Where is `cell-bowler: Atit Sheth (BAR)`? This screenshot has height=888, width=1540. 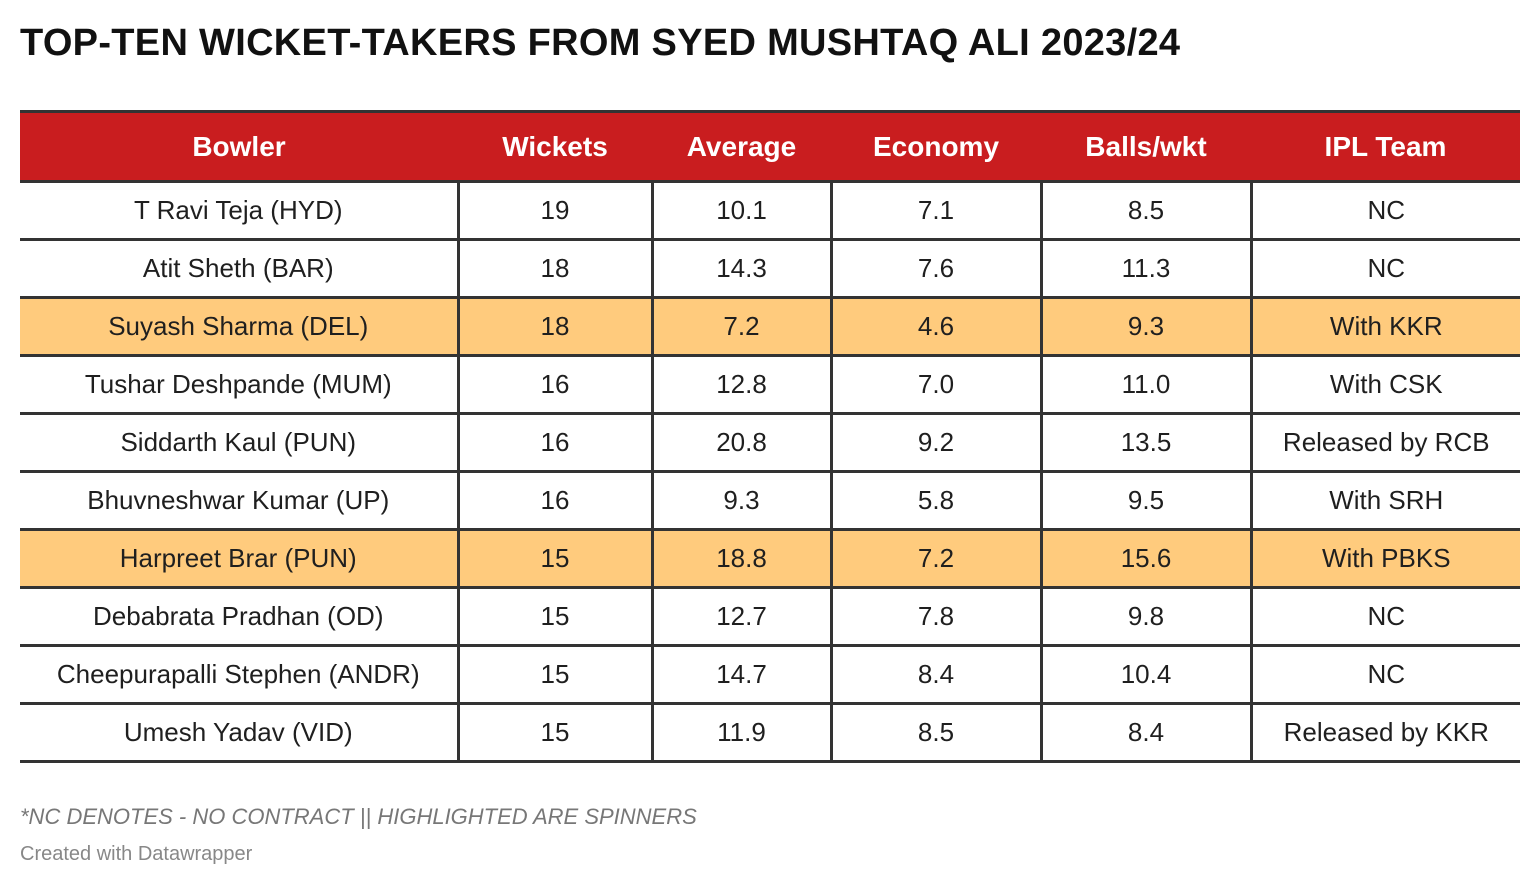
cell-bowler: Atit Sheth (BAR) is located at coordinates (238, 268).